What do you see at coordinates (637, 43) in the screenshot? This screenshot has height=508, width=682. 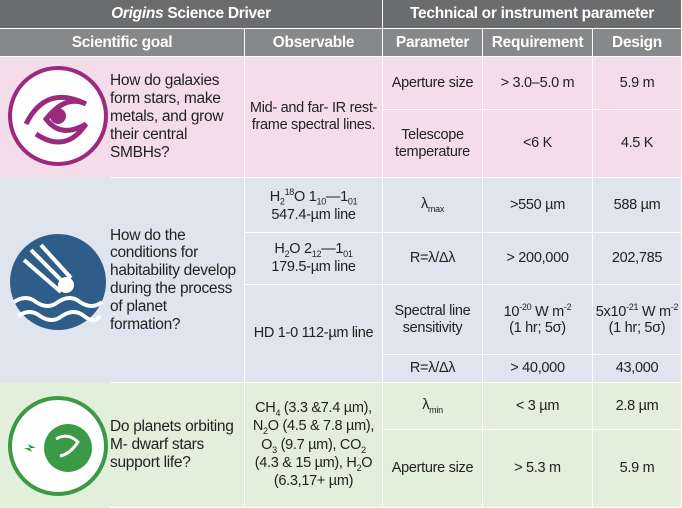 I see `column-header: Design` at bounding box center [637, 43].